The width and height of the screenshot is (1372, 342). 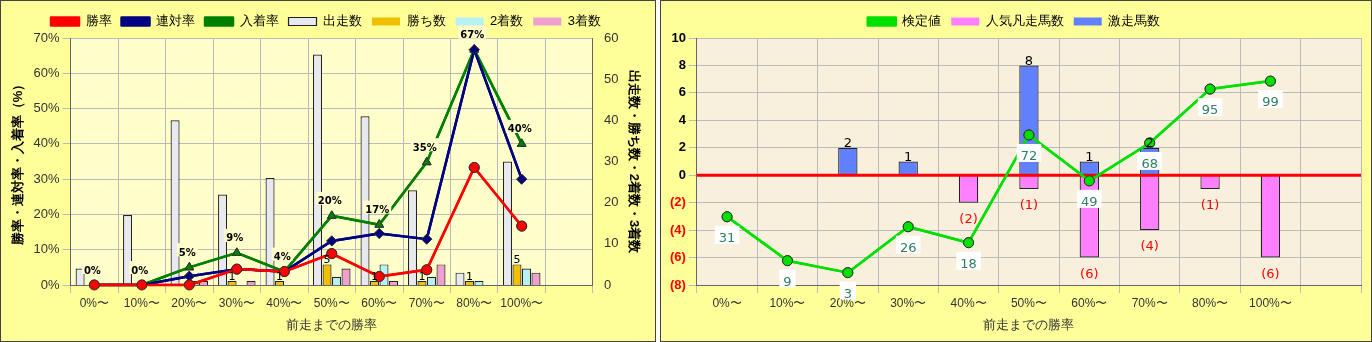 I want to click on legend-label: 勝ち数, so click(x=426, y=21).